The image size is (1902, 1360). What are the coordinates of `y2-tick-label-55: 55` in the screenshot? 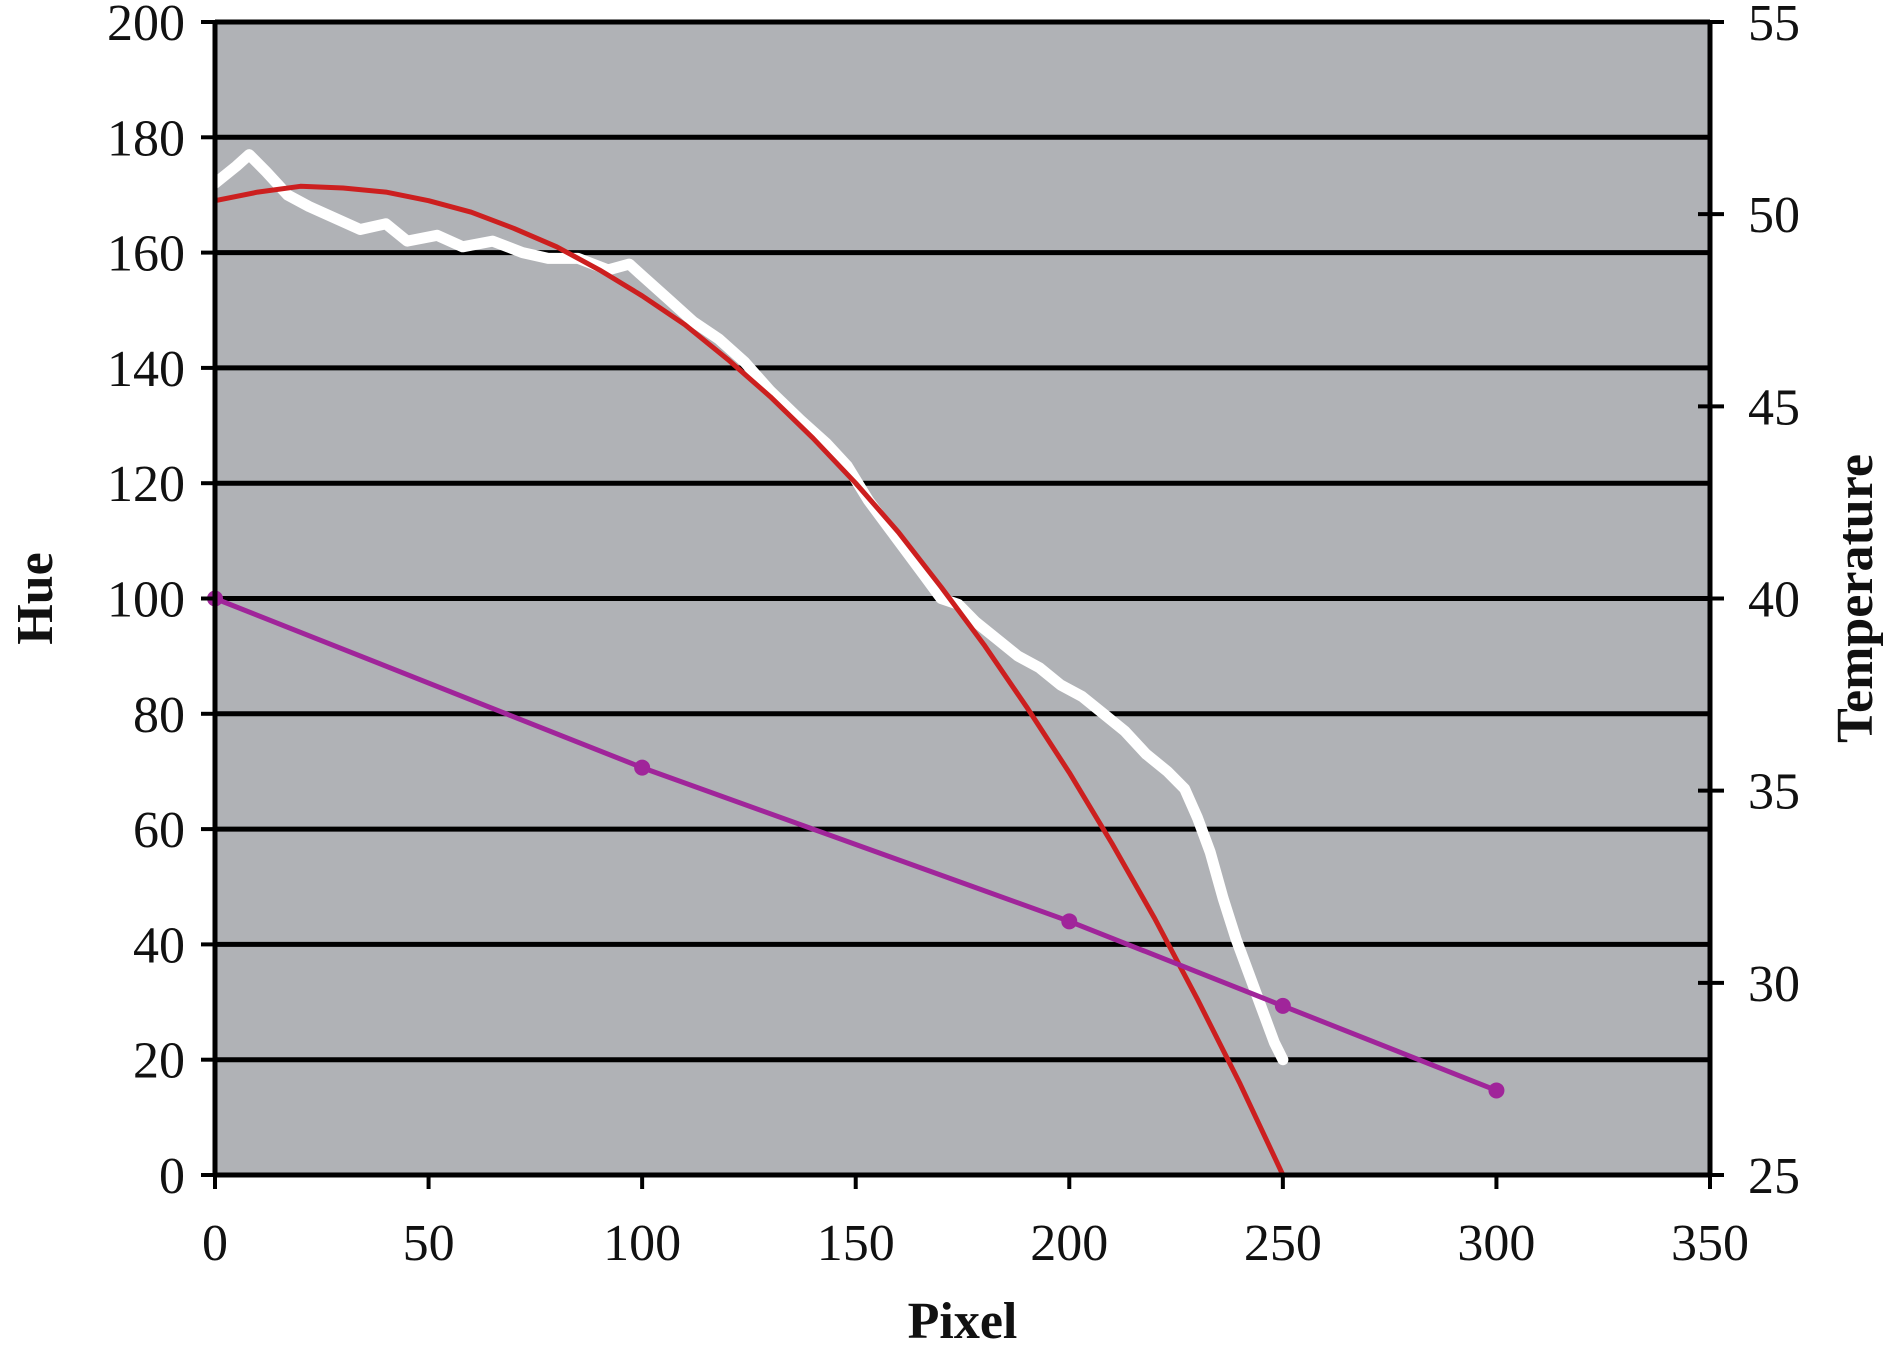 It's located at (1774, 26).